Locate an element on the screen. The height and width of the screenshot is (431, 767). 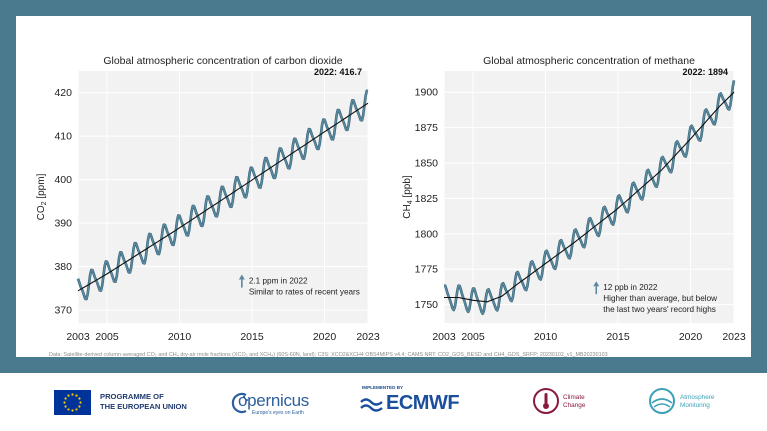
atmosphere-monitoring-logo: Atmosphere Monitoring is located at coordinates (693, 403).